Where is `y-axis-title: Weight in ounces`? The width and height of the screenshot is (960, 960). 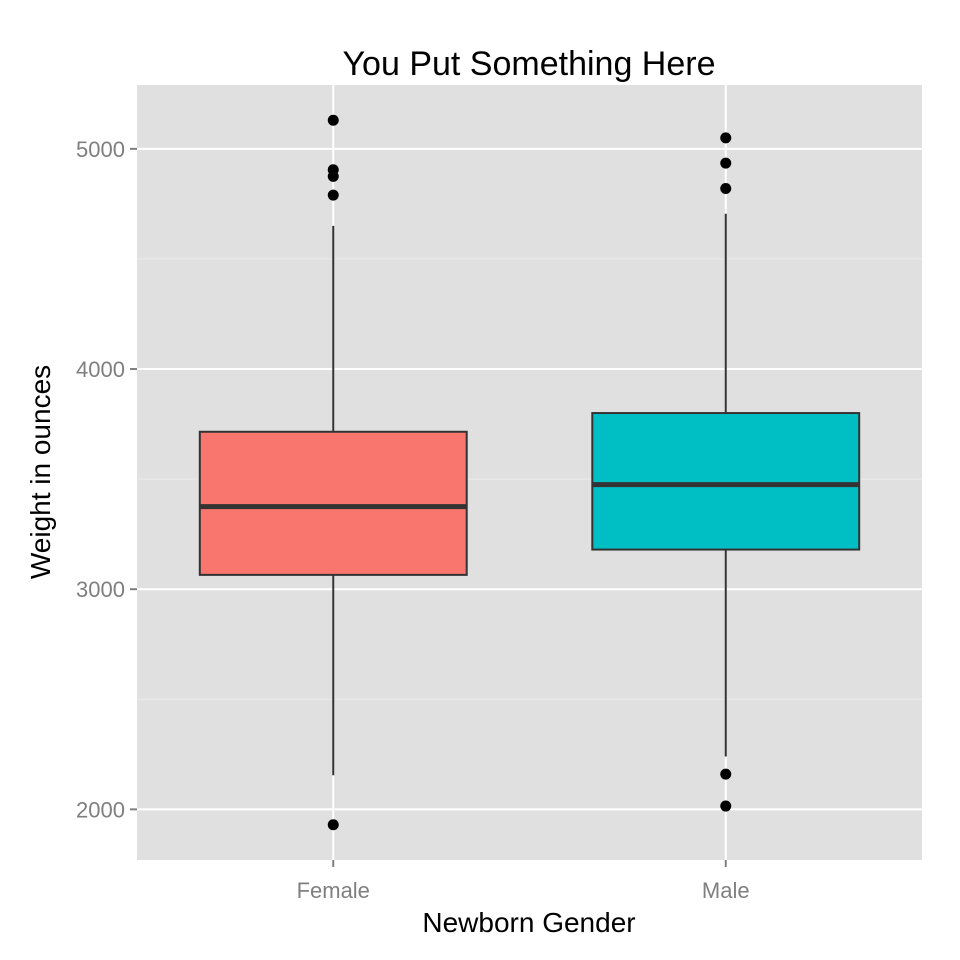 y-axis-title: Weight in ounces is located at coordinates (40, 472).